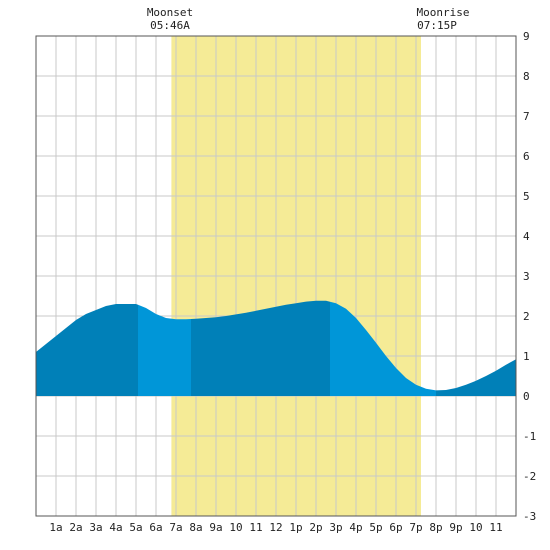  Describe the element at coordinates (455, 527) in the screenshot. I see `x-tick-label: 9p` at that location.